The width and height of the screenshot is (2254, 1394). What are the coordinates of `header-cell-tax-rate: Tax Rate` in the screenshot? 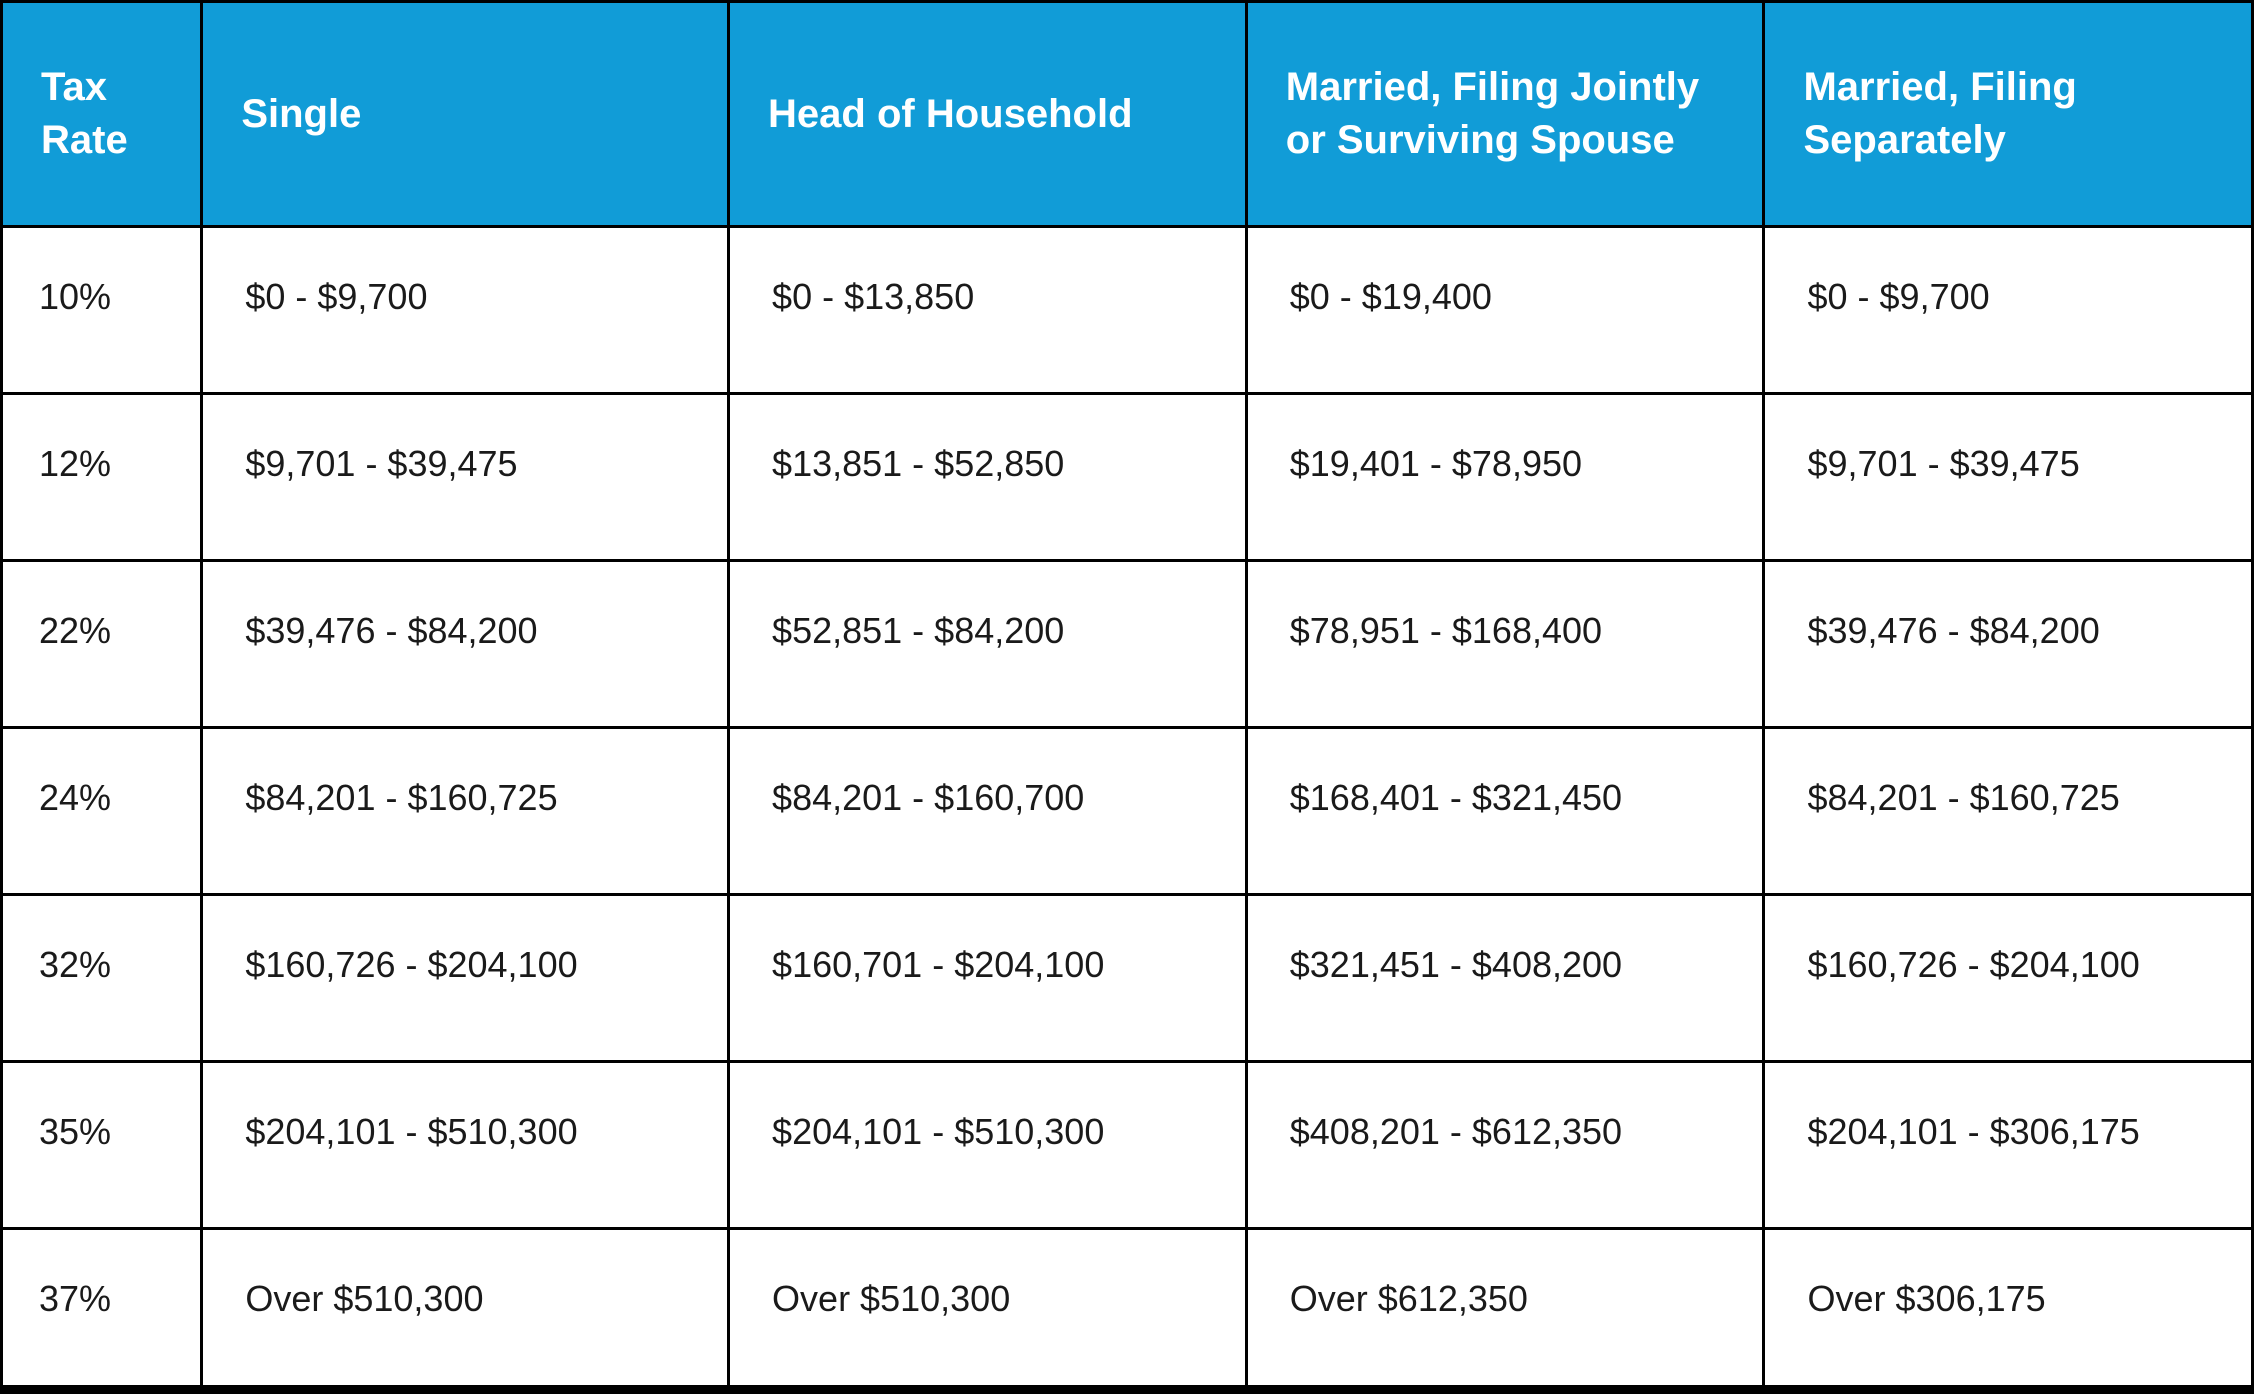 It's located at (102, 114).